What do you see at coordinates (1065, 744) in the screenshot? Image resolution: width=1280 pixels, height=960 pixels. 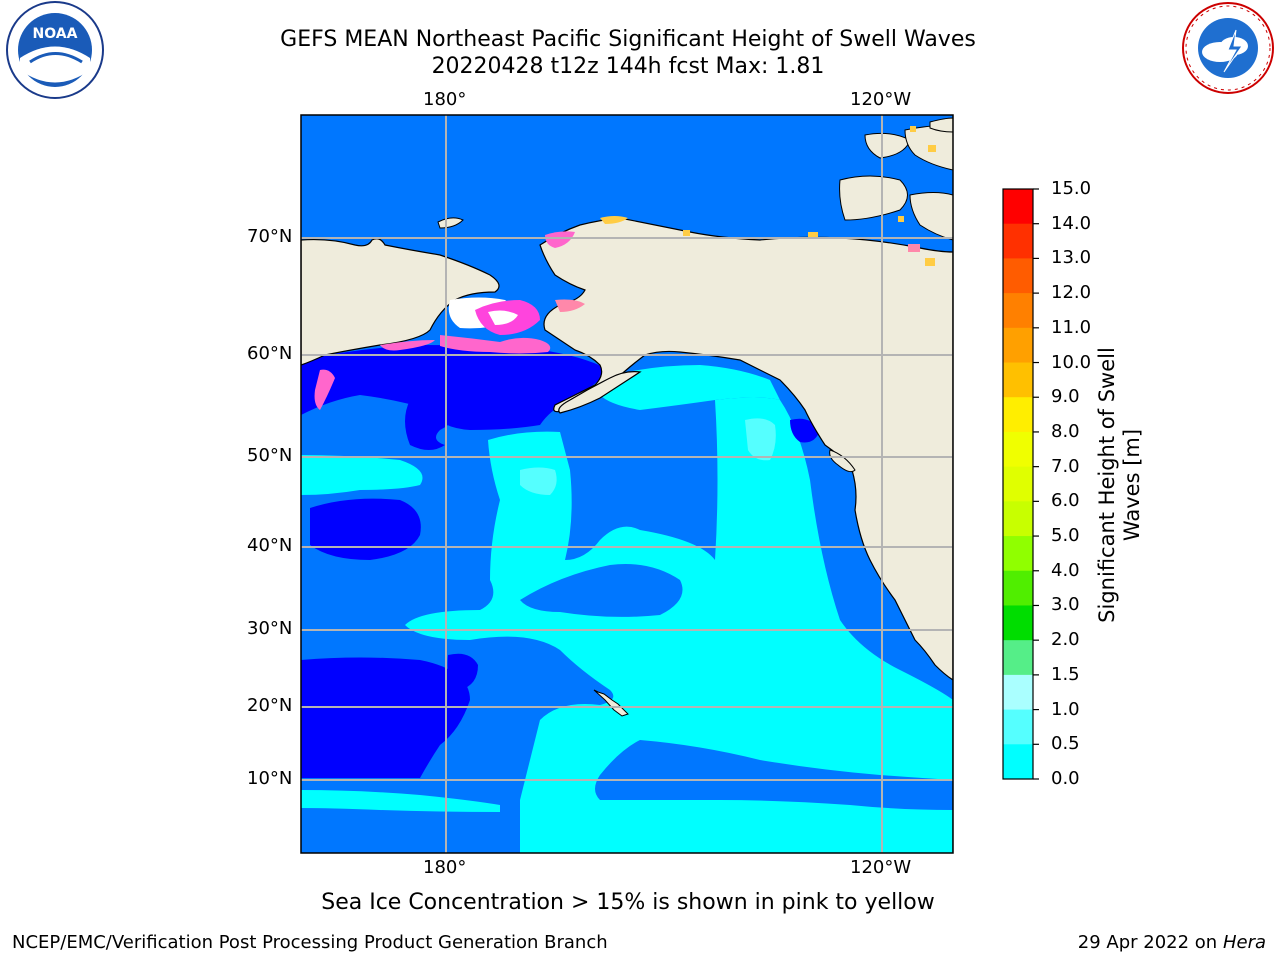 I see `colorbar-tick-label: 0.5` at bounding box center [1065, 744].